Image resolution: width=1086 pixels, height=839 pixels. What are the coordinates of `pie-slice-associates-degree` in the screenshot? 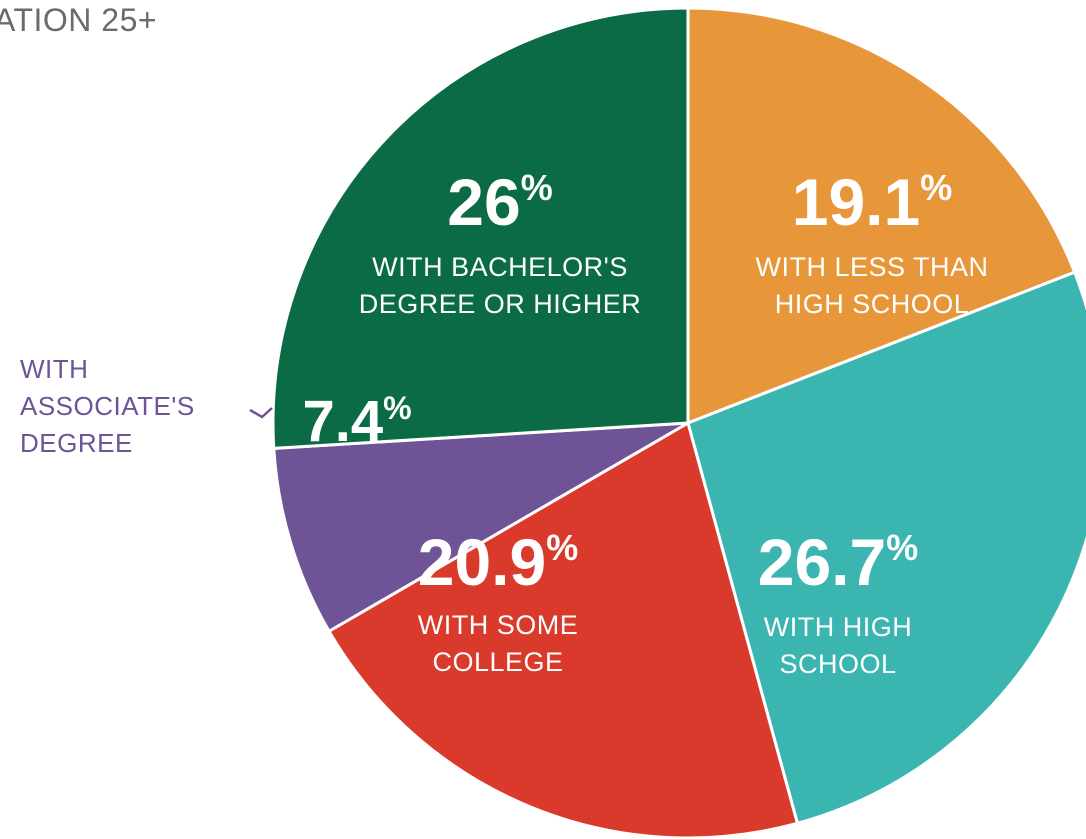 It's located at (480, 527).